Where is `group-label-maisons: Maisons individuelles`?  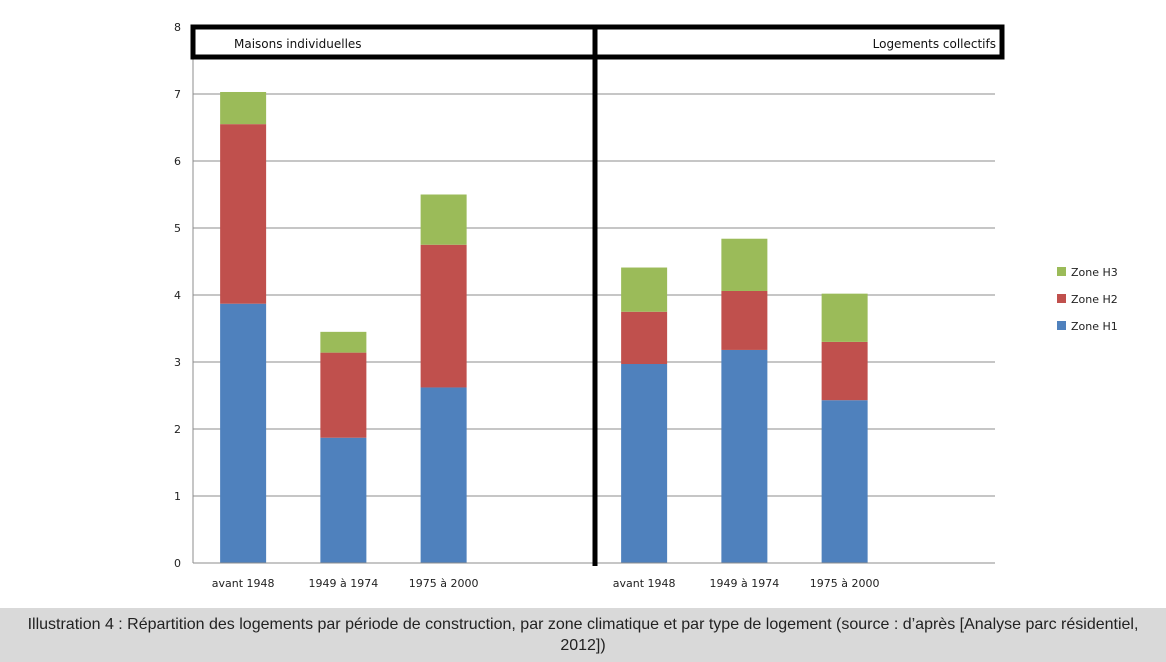 group-label-maisons: Maisons individuelles is located at coordinates (298, 44).